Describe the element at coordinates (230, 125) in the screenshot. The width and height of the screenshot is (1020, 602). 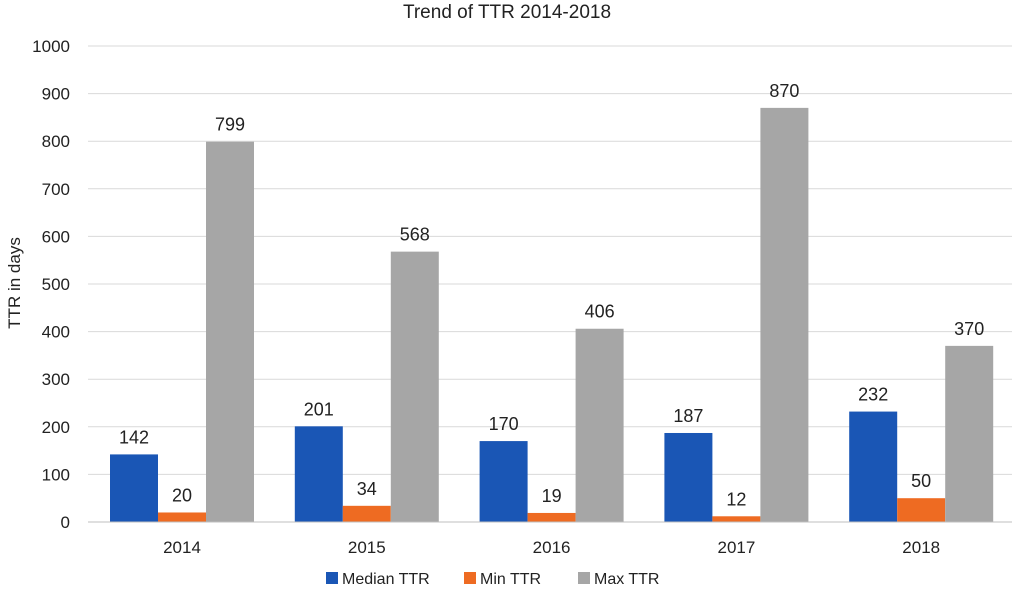
I see `data-label: 799` at that location.